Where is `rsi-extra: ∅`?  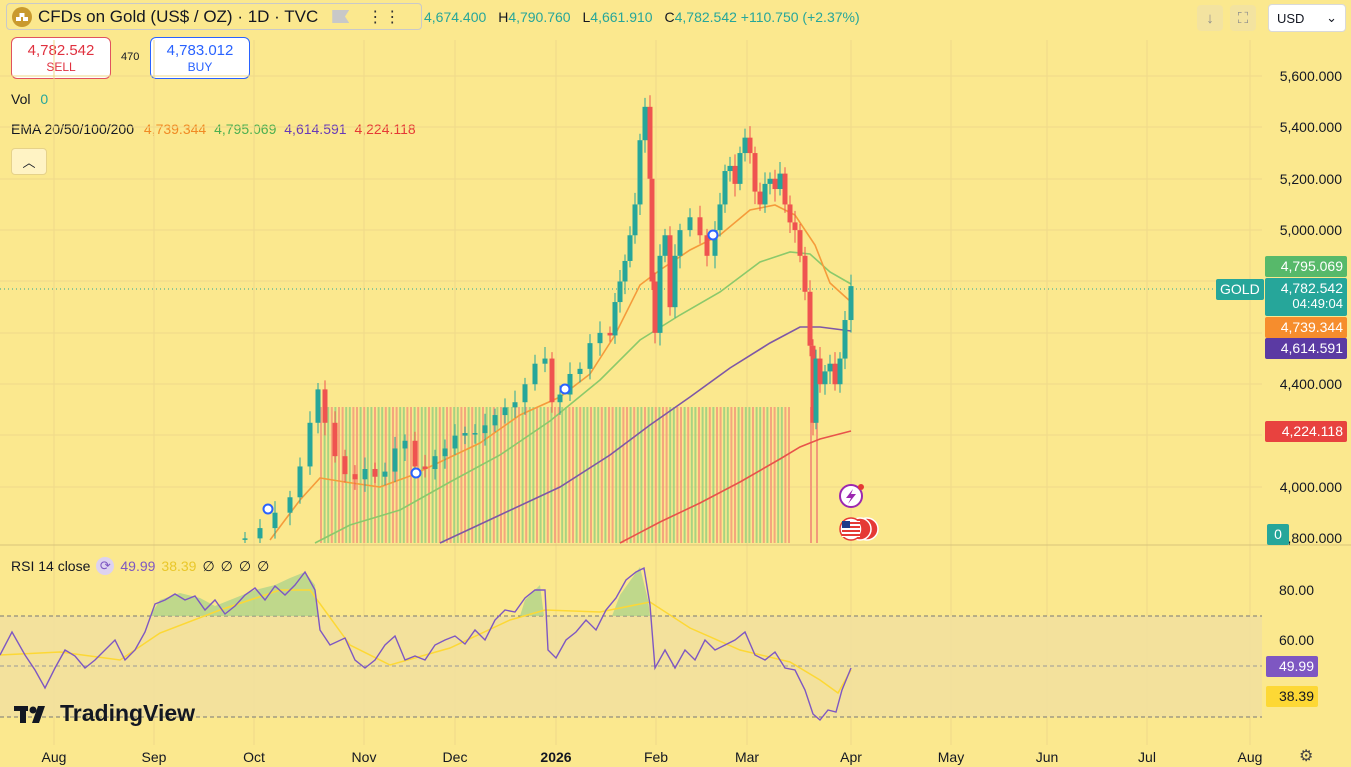 rsi-extra: ∅ is located at coordinates (208, 565).